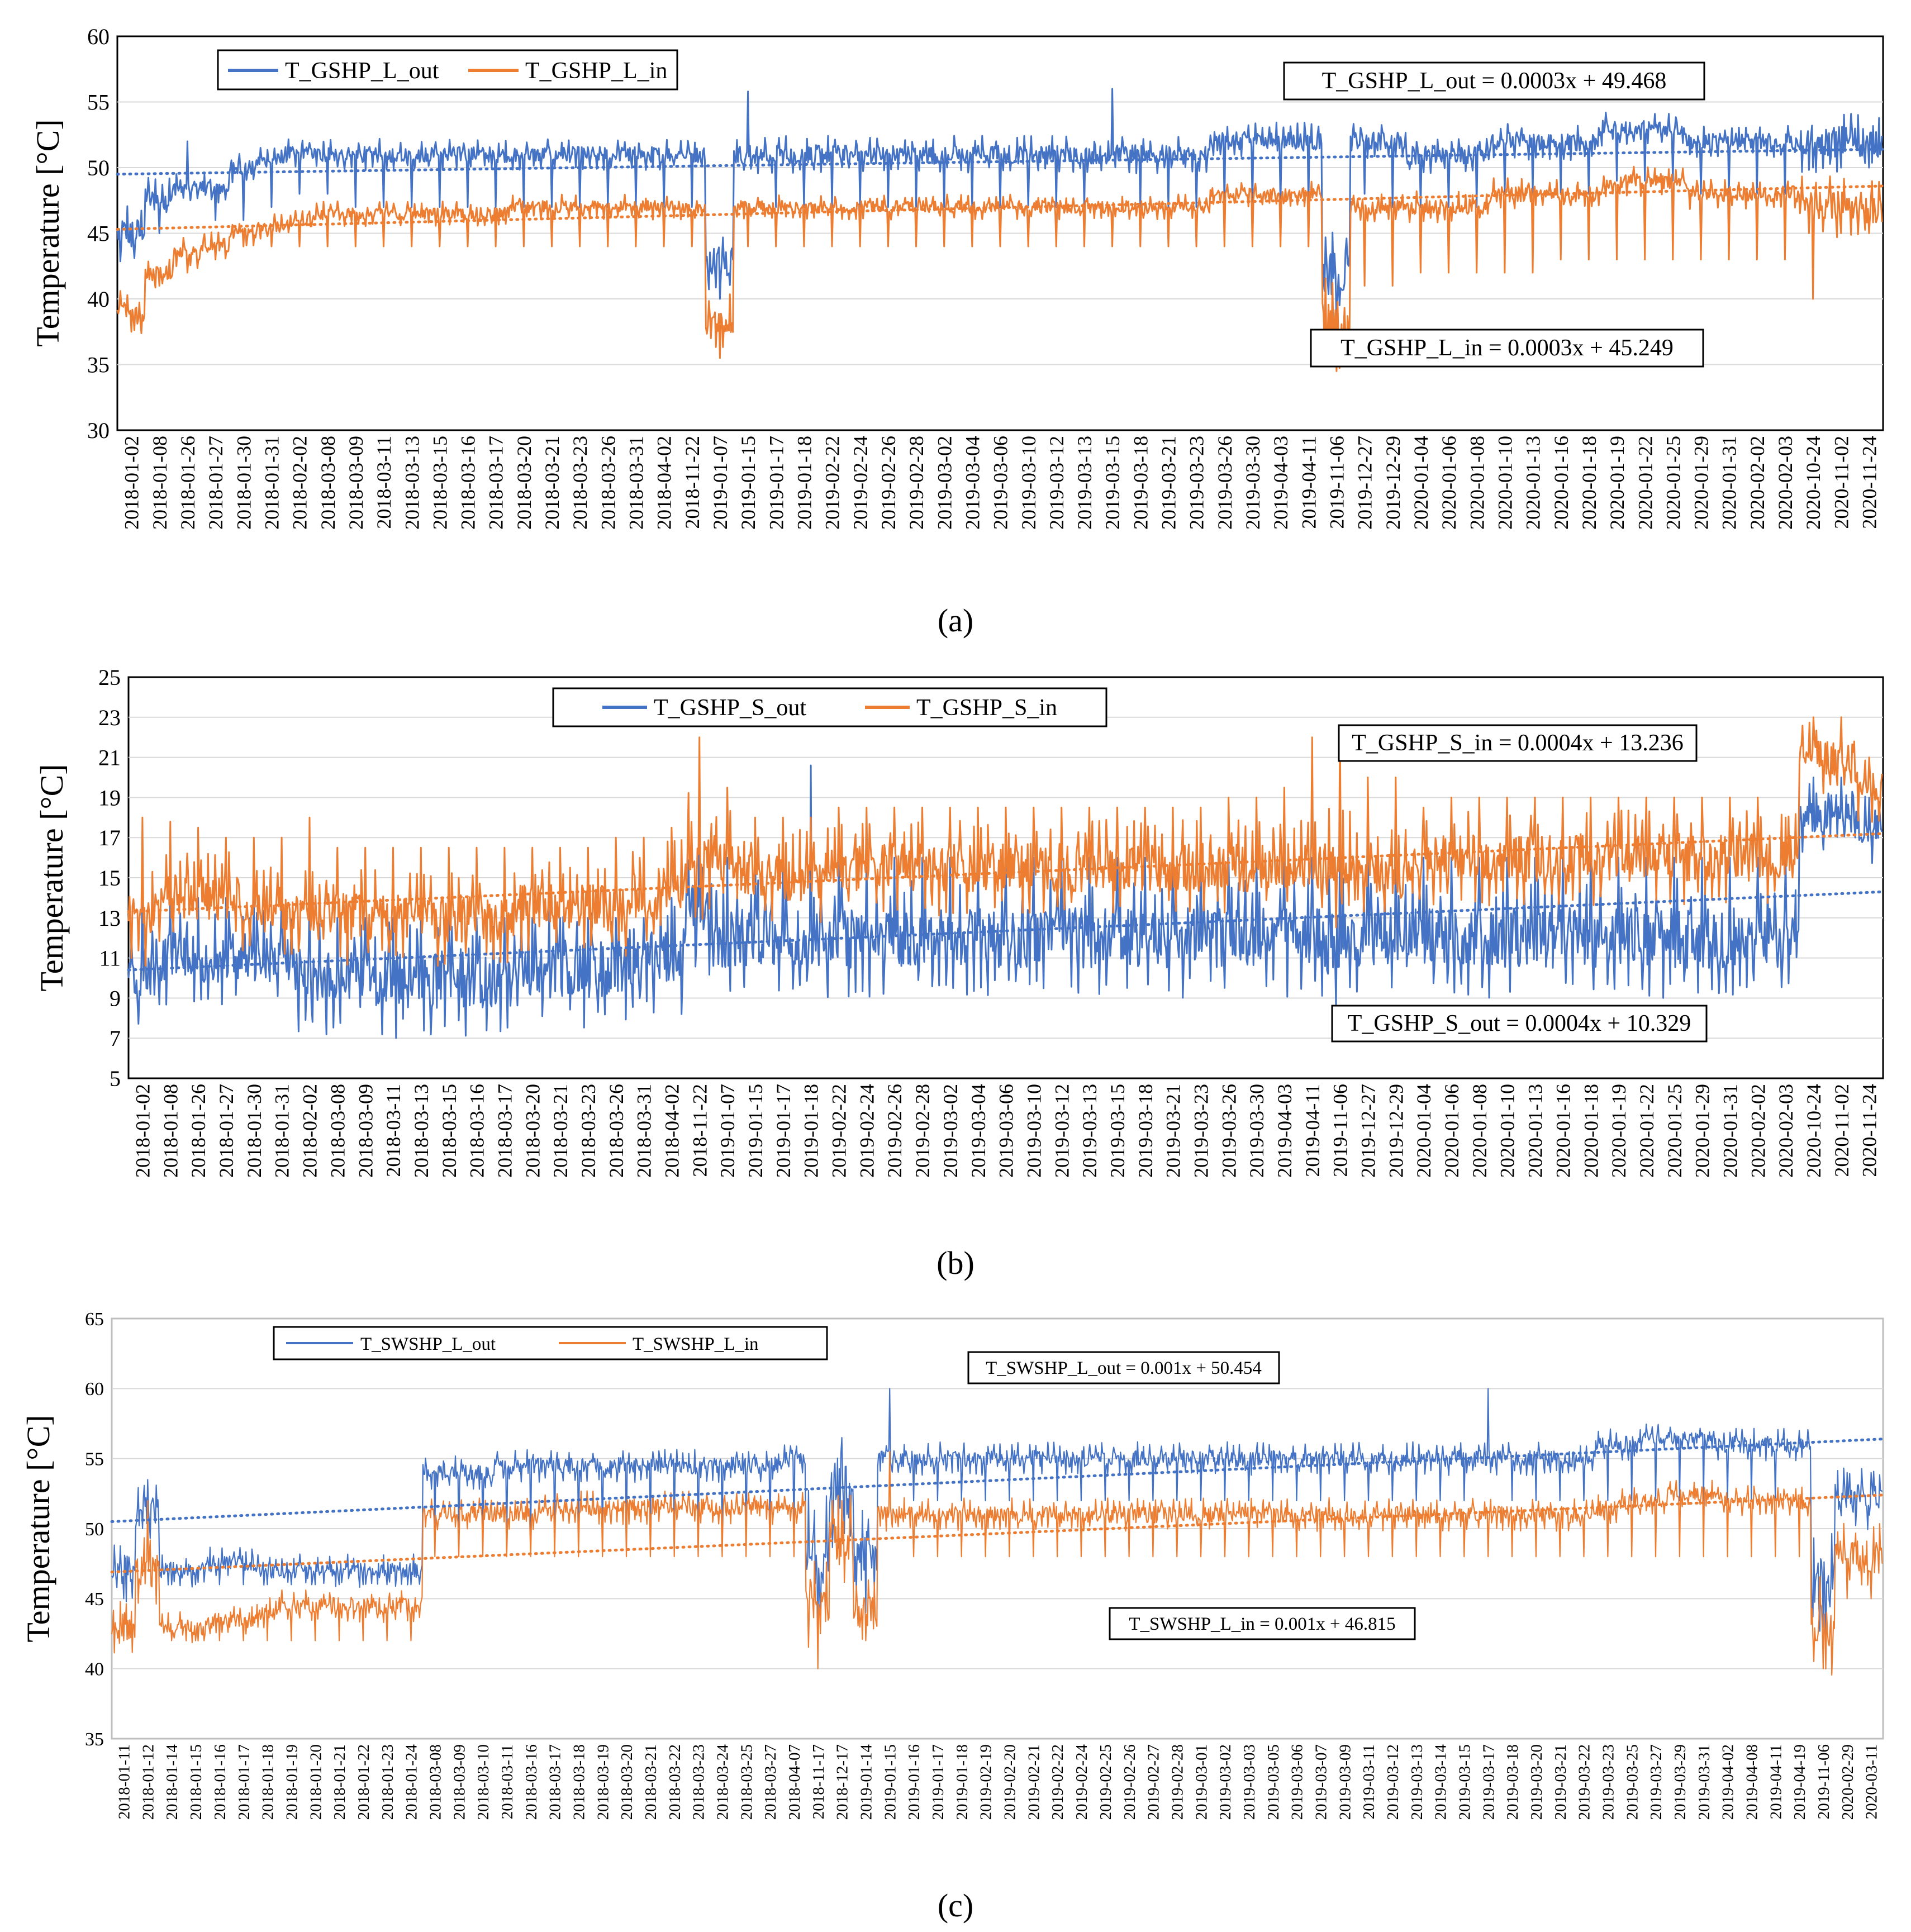 This screenshot has height=1932, width=1911. What do you see at coordinates (109, 878) in the screenshot?
I see `y-tick-label: 15` at bounding box center [109, 878].